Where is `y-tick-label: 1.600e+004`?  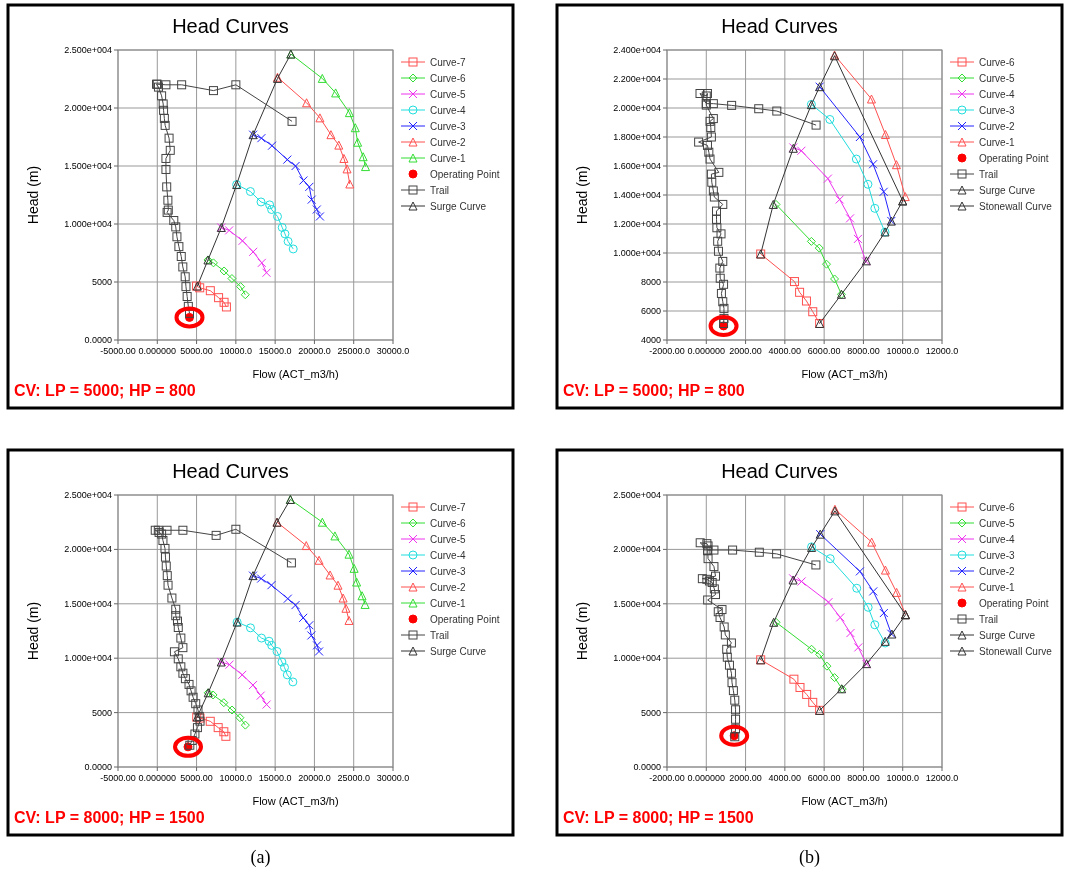 y-tick-label: 1.600e+004 is located at coordinates (637, 166).